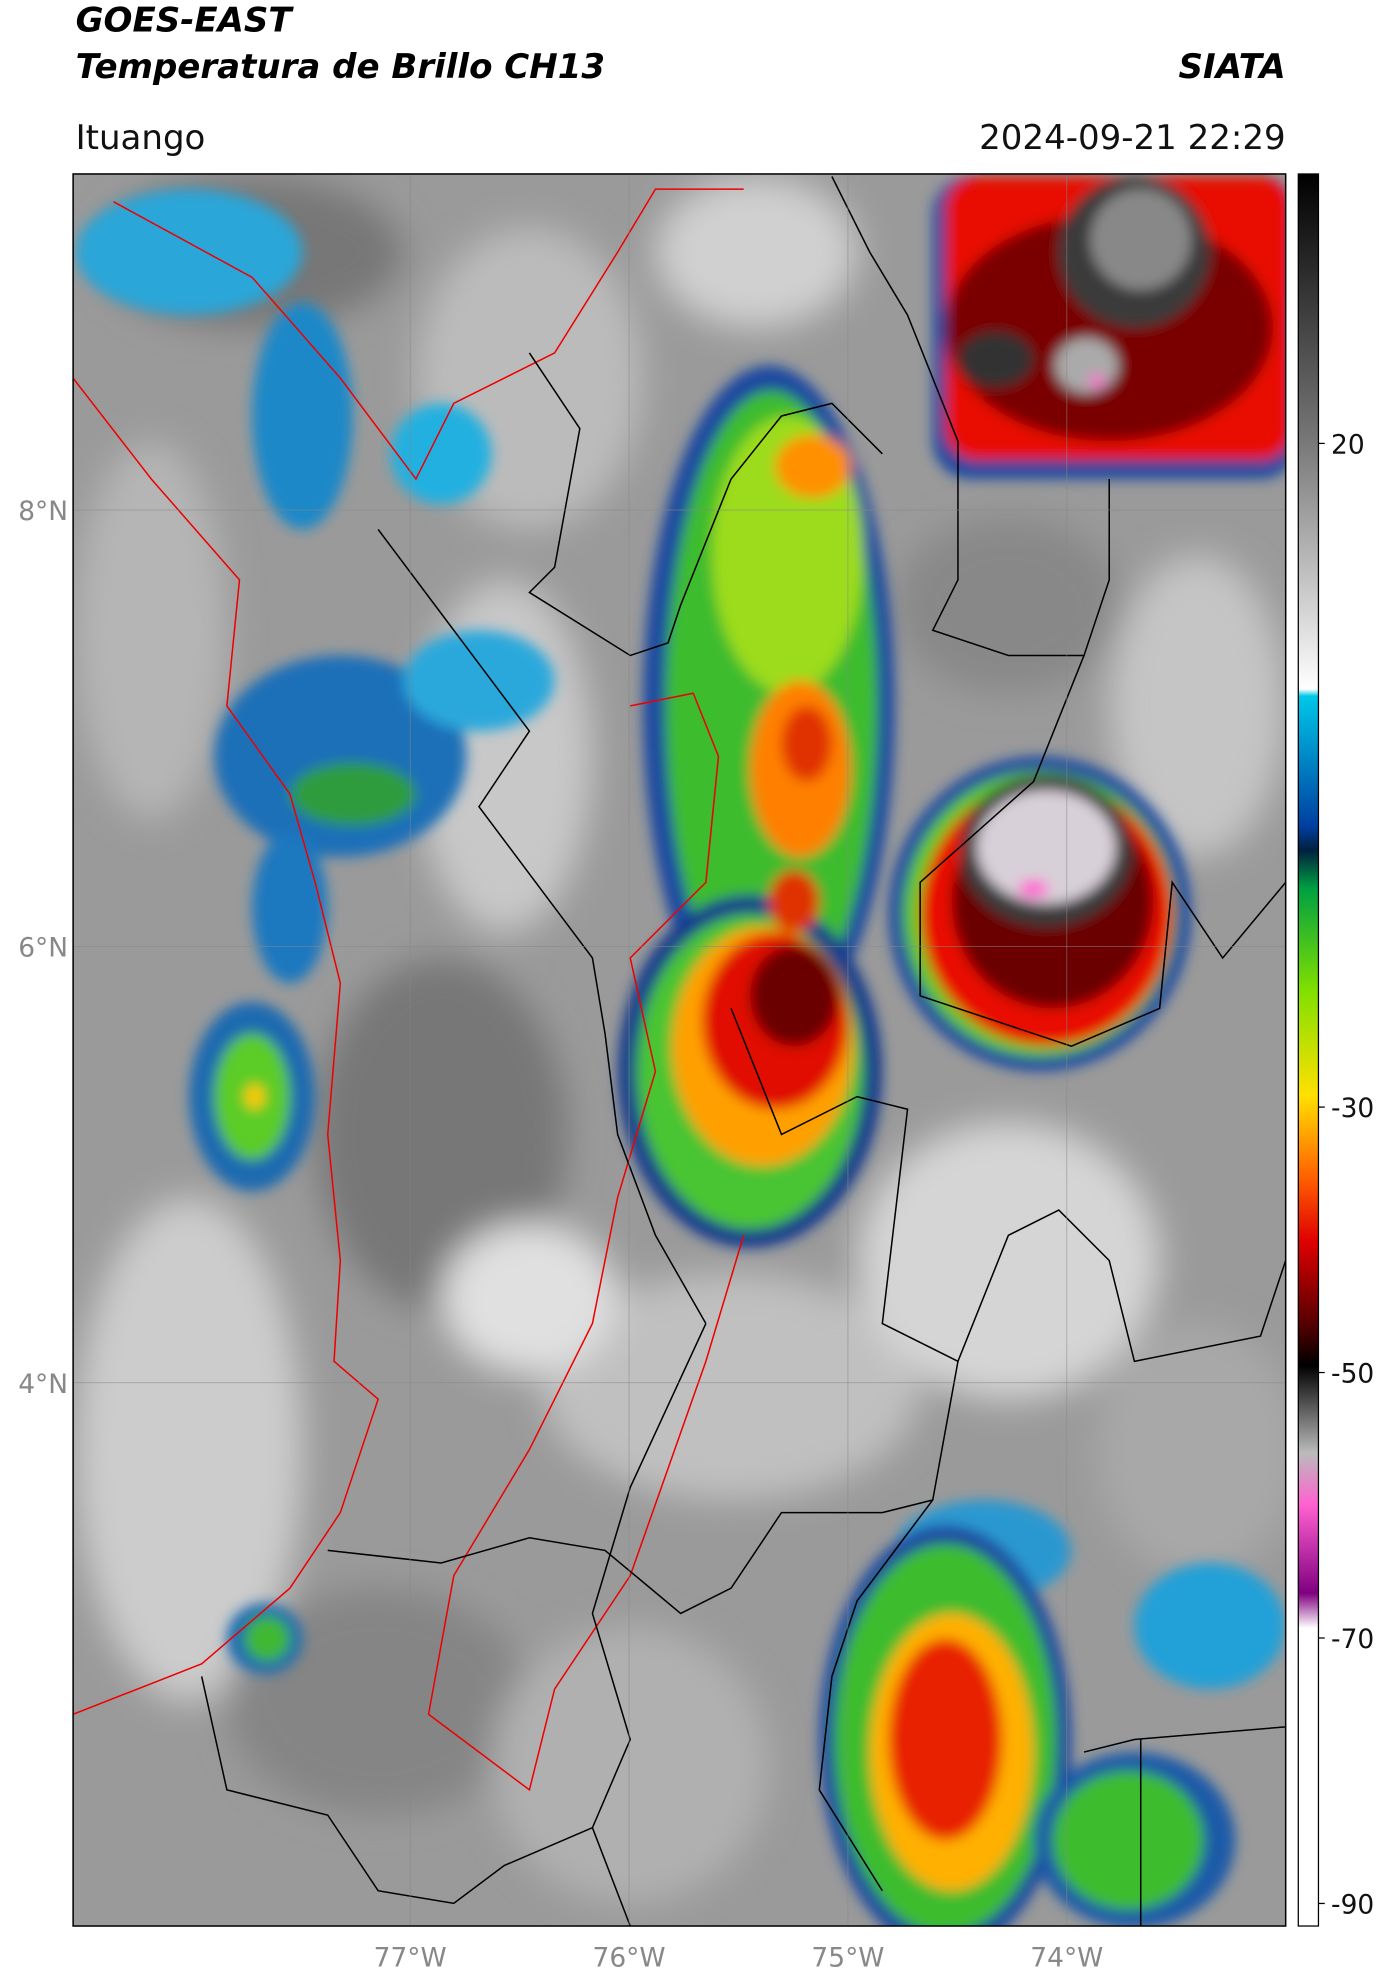 This screenshot has height=1981, width=1384. What do you see at coordinates (1352, 1374) in the screenshot?
I see `colorbar-tick-label: -50` at bounding box center [1352, 1374].